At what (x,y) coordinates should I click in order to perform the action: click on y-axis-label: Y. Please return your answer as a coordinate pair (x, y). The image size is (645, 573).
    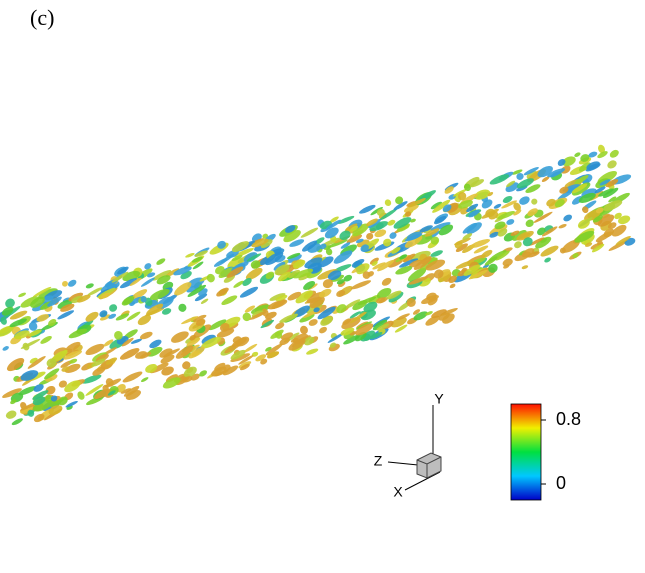
    Looking at the image, I should click on (439, 399).